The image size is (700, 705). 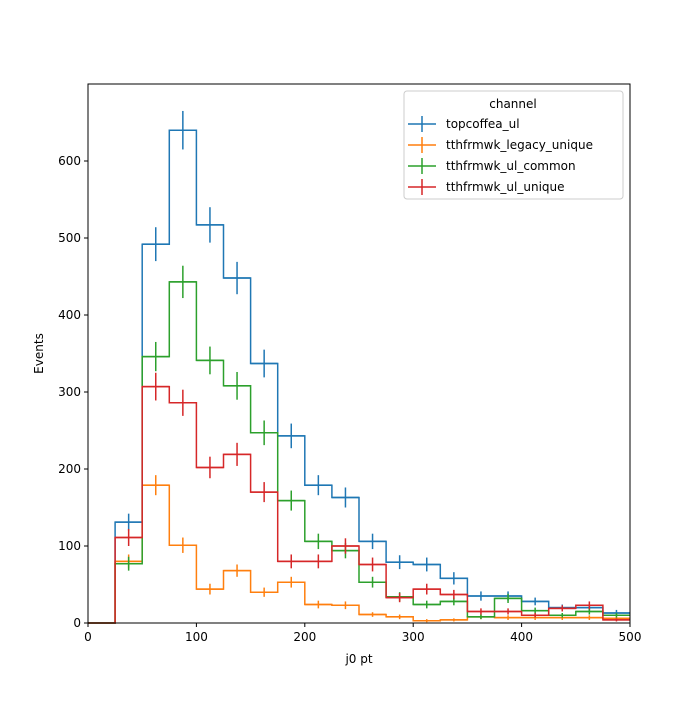 What do you see at coordinates (358, 659) in the screenshot?
I see `x-axis-label: j0 pt` at bounding box center [358, 659].